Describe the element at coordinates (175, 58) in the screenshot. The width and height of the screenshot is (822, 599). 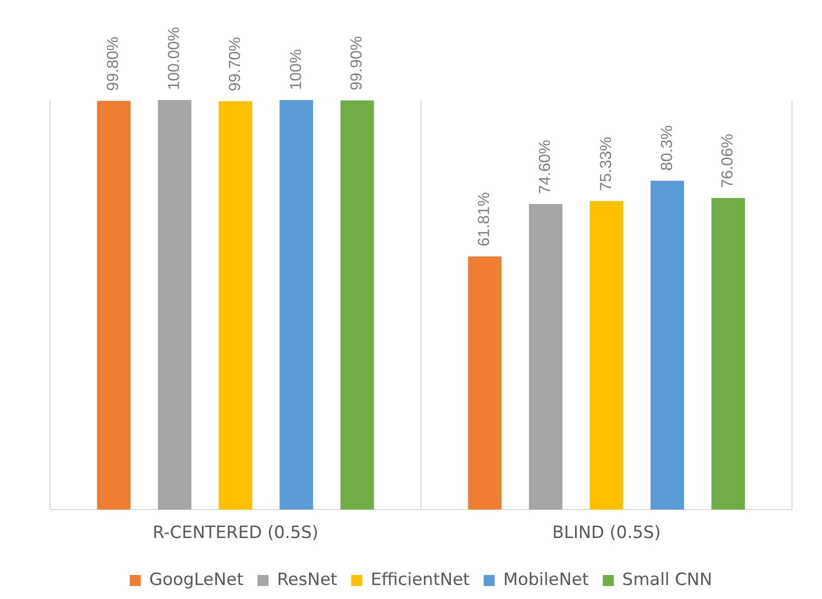
I see `data-label: 100.00%` at that location.